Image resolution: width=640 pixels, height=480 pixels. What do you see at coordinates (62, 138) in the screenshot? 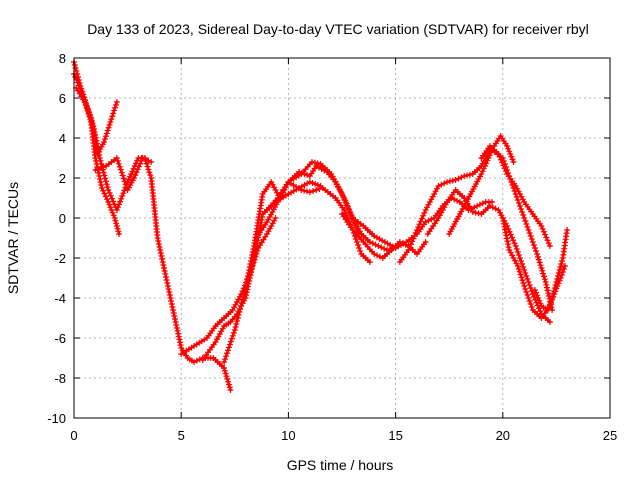
I see `y-tick-label: 4` at bounding box center [62, 138].